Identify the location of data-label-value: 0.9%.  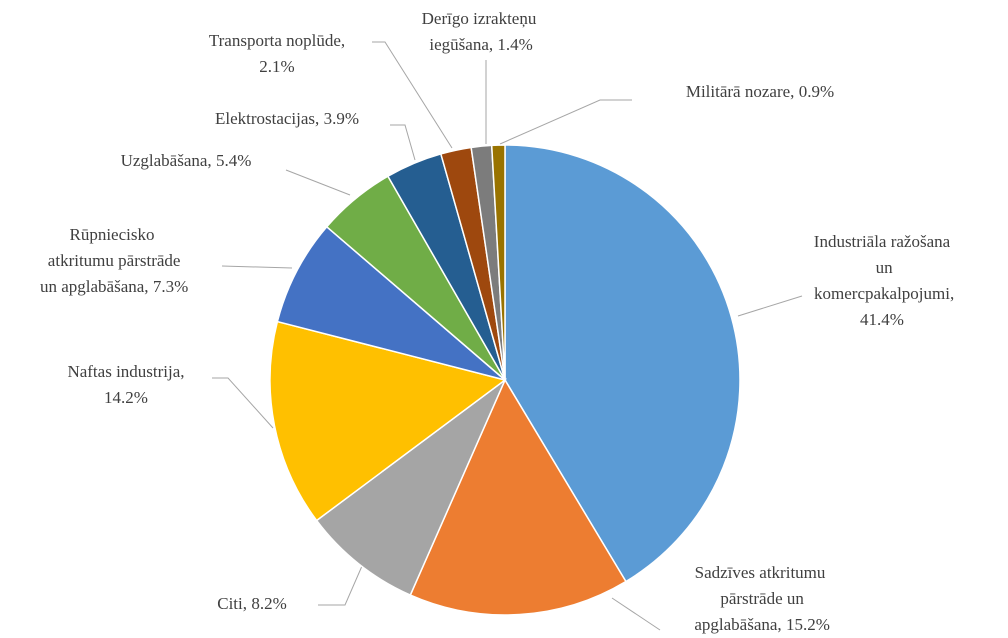
(816, 91).